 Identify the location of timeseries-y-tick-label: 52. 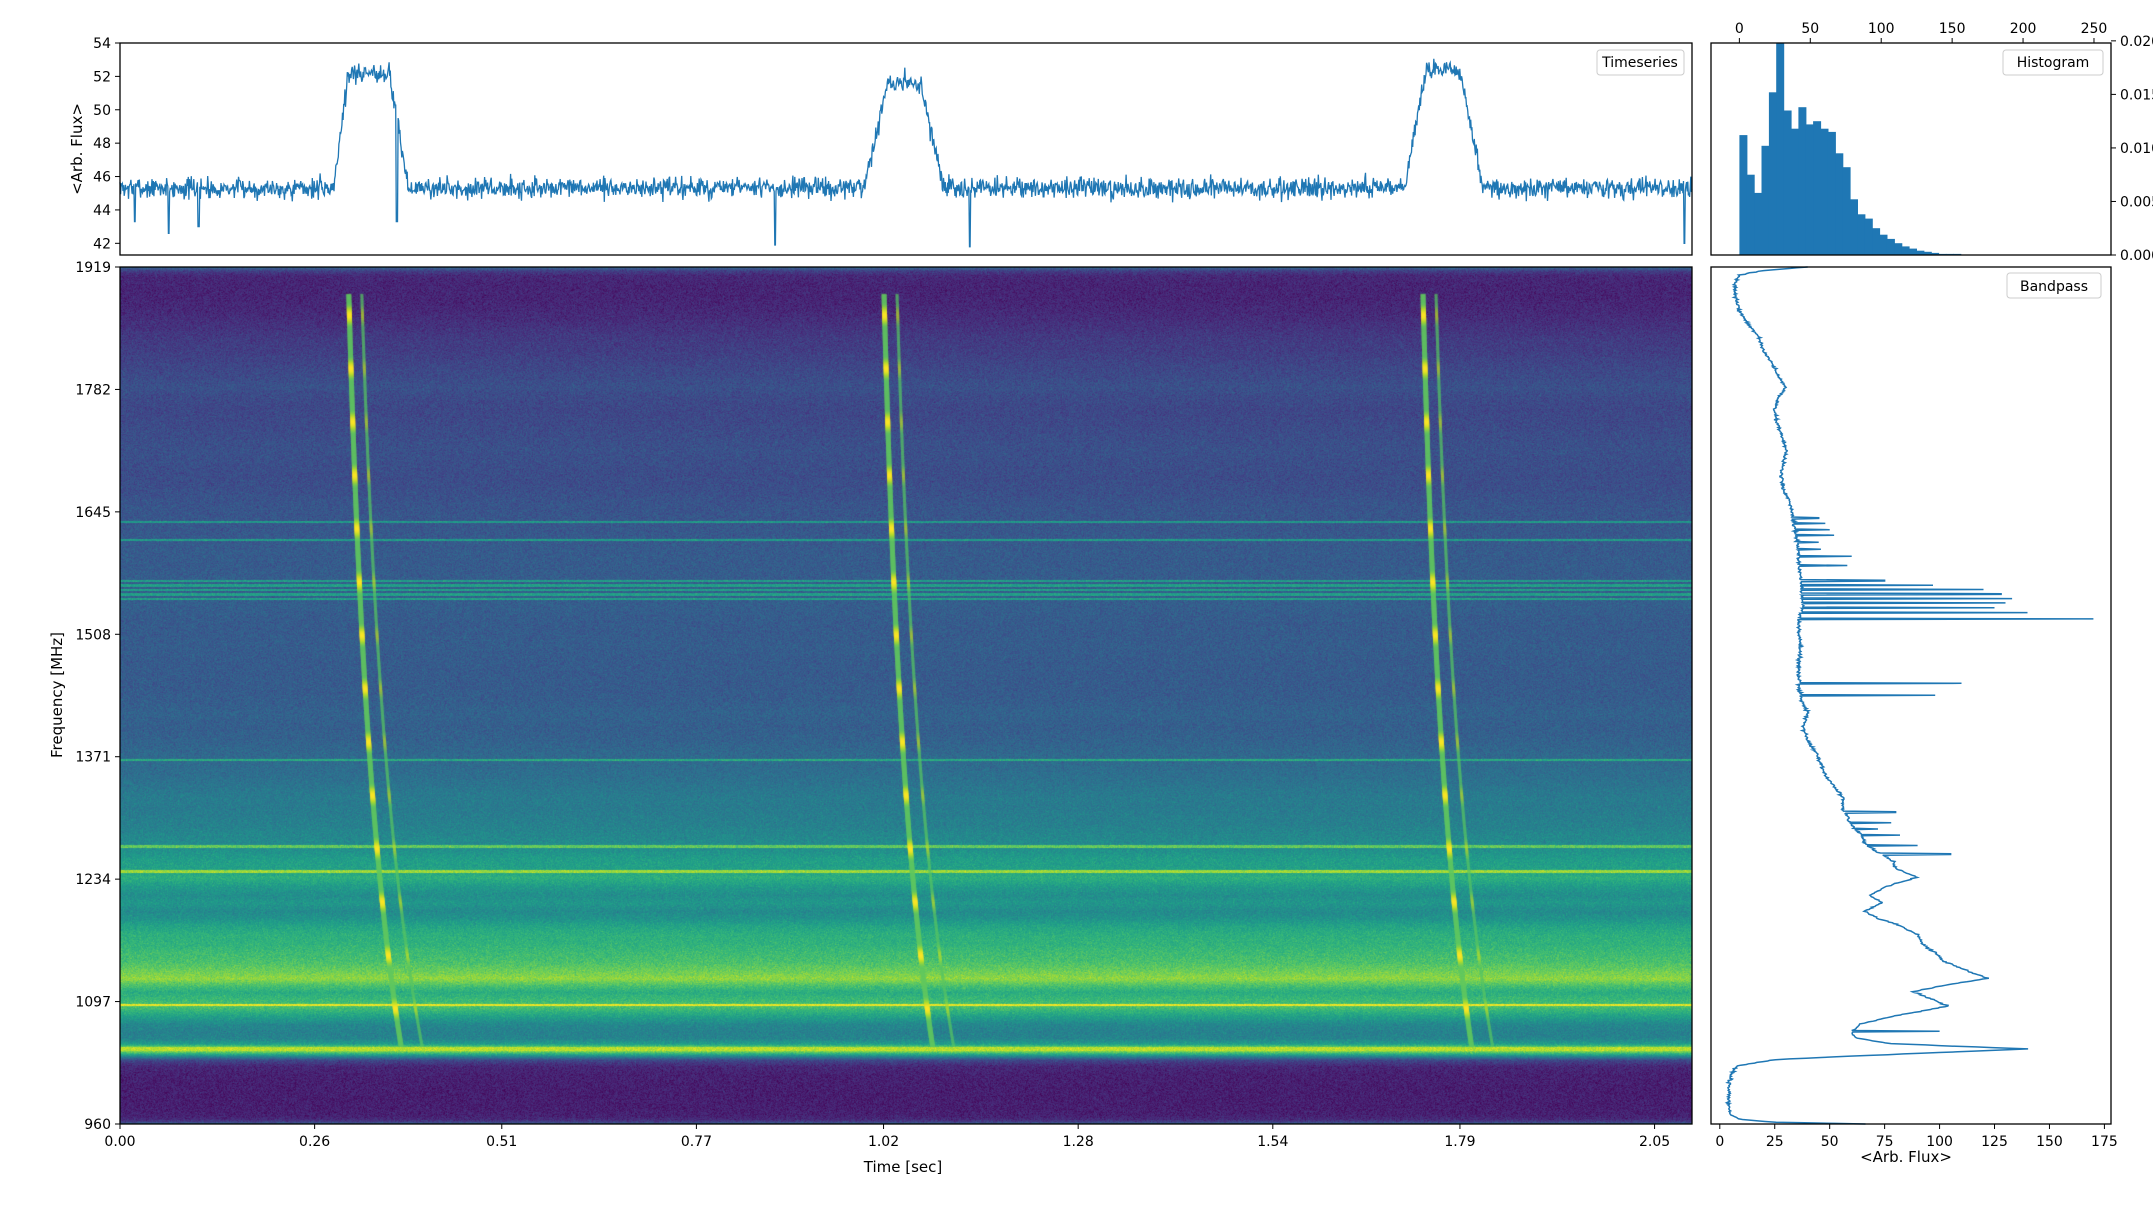
(102, 77).